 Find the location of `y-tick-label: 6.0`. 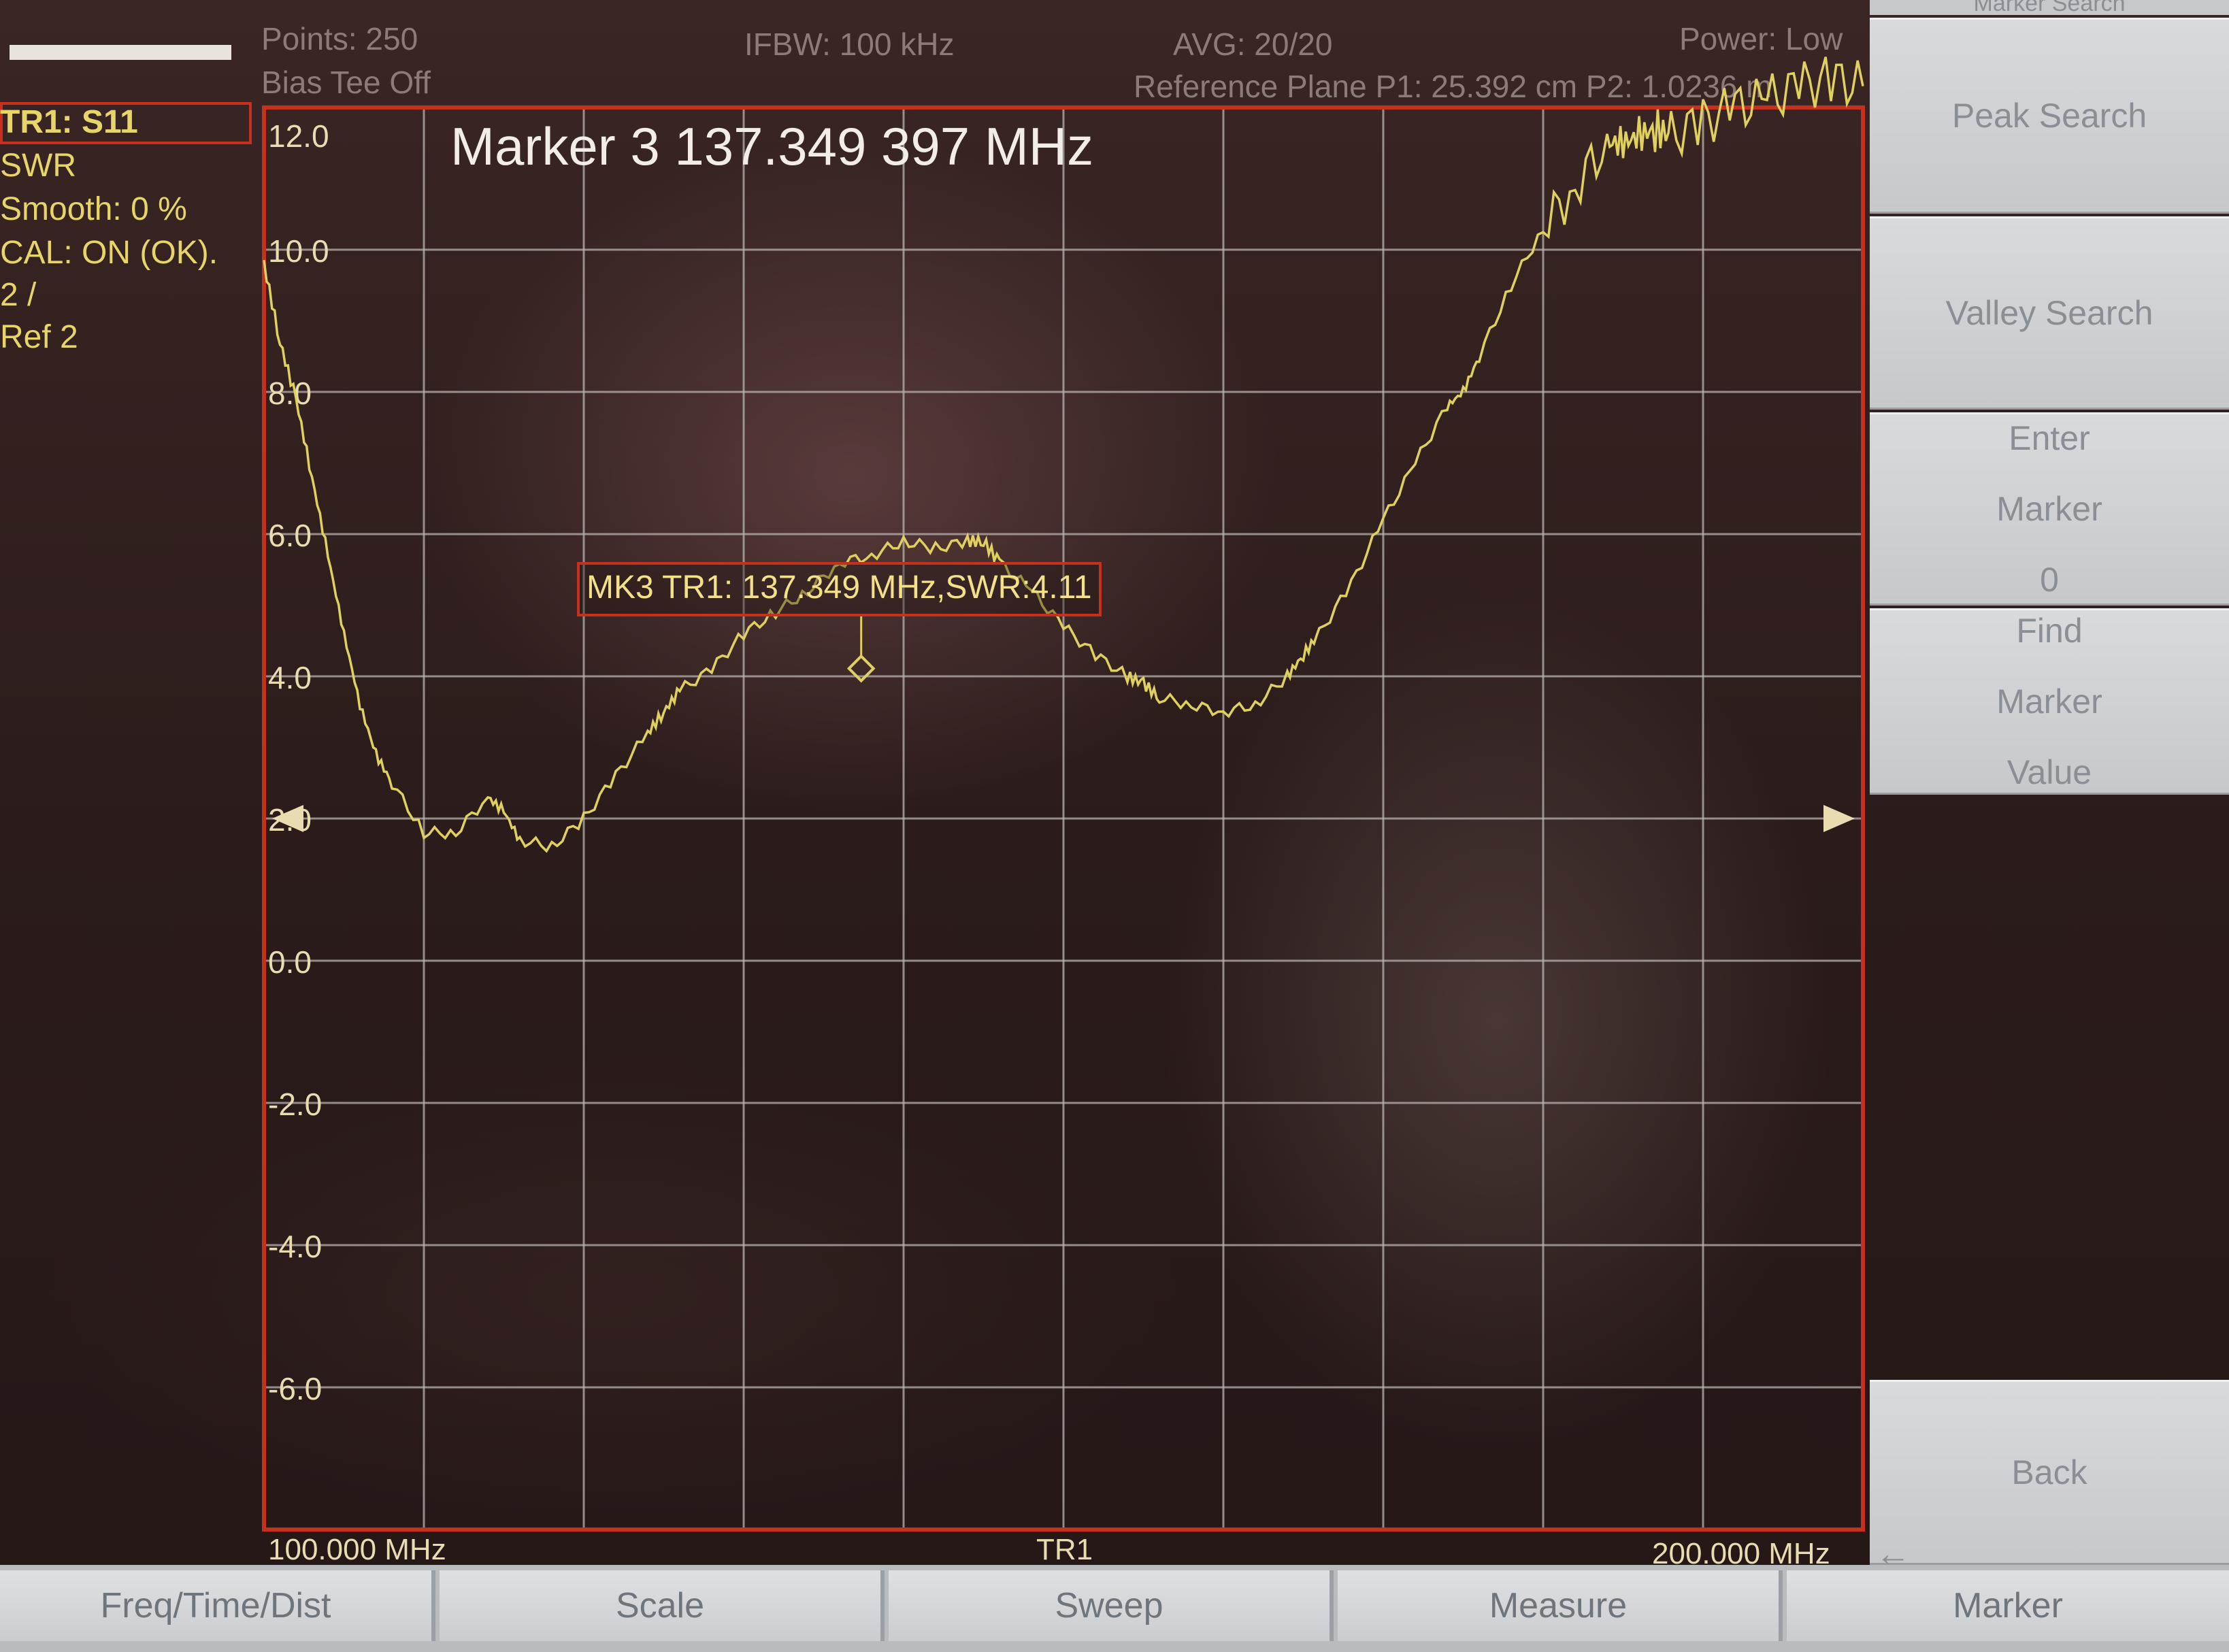

y-tick-label: 6.0 is located at coordinates (290, 535).